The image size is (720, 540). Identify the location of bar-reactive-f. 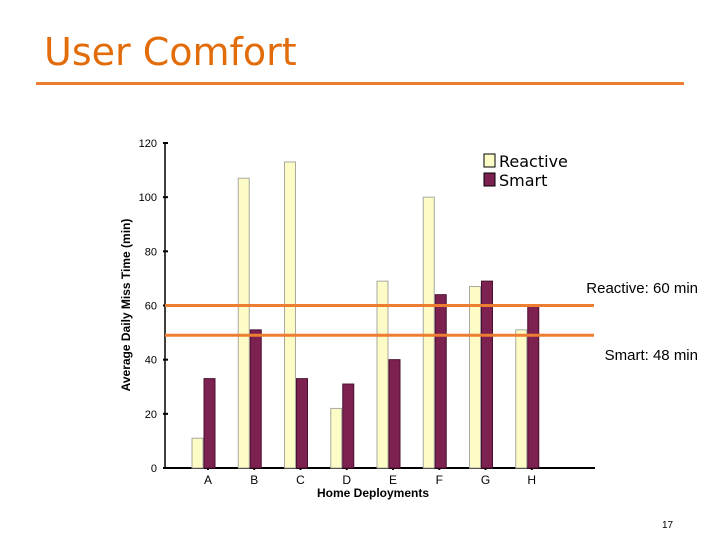
(428, 332).